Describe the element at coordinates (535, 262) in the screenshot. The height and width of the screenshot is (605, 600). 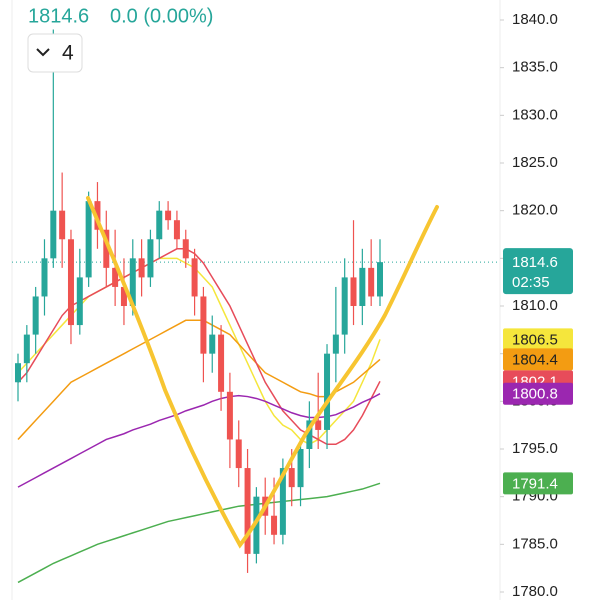
I see `last-price-label: 1814.6` at that location.